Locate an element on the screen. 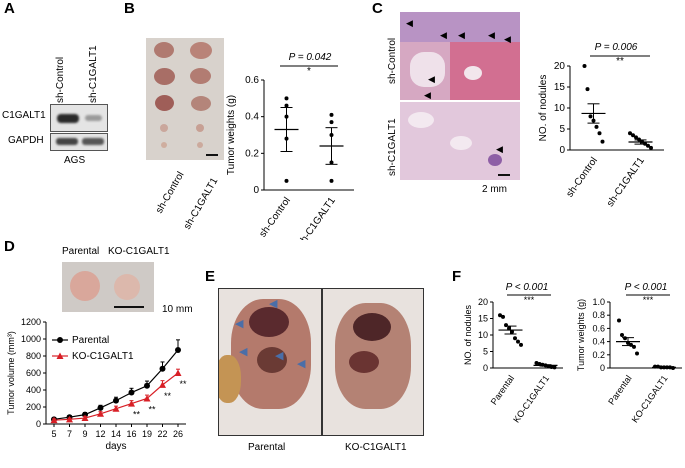 The width and height of the screenshot is (685, 468). chart-d-x-tick-label: 12 is located at coordinates (100, 434).